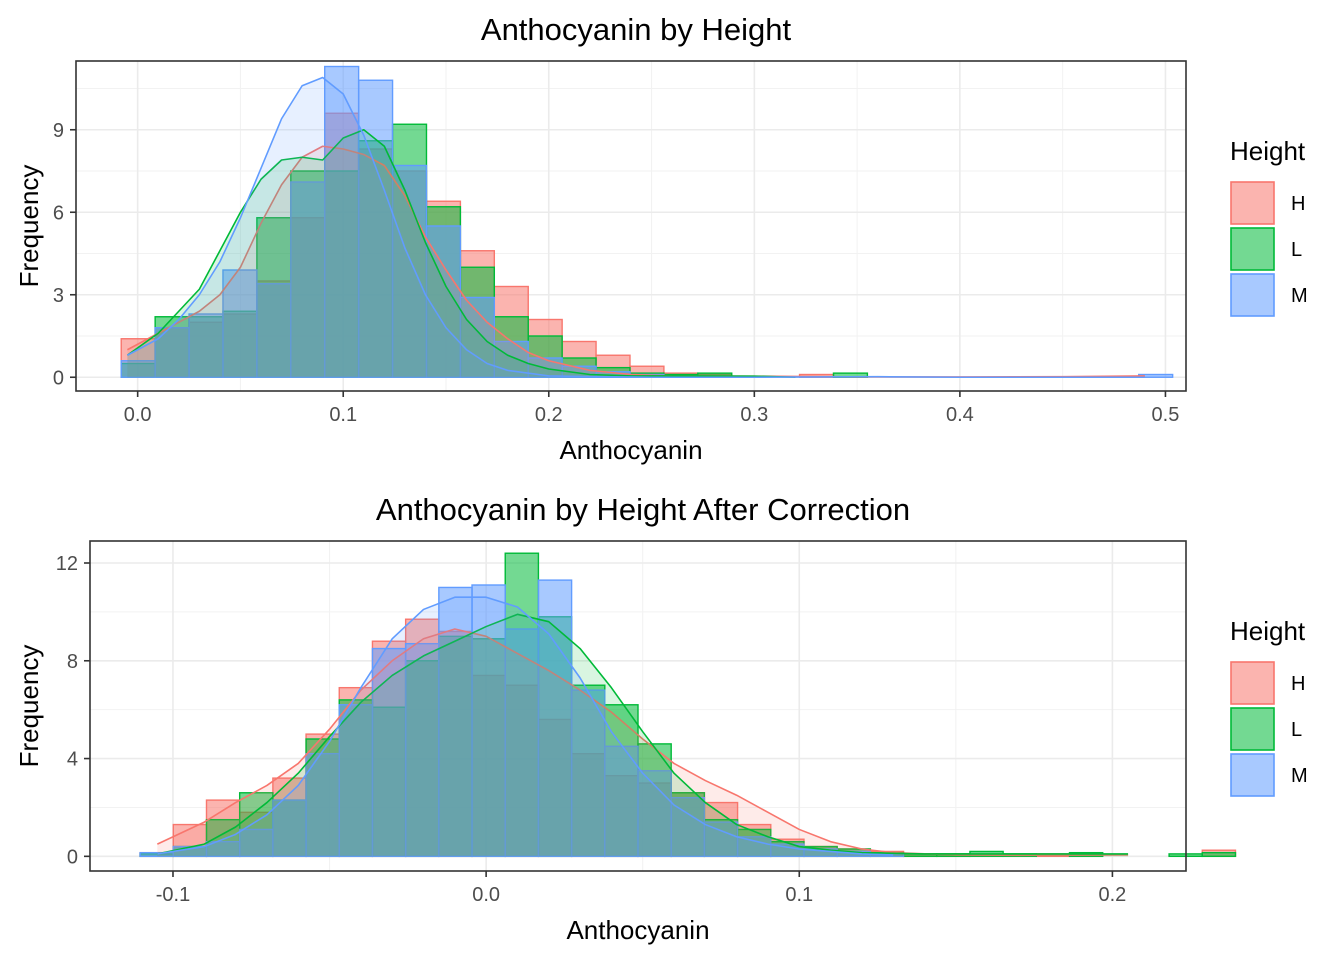  Describe the element at coordinates (1219, 854) in the screenshot. I see `histogram-bar-L` at that location.